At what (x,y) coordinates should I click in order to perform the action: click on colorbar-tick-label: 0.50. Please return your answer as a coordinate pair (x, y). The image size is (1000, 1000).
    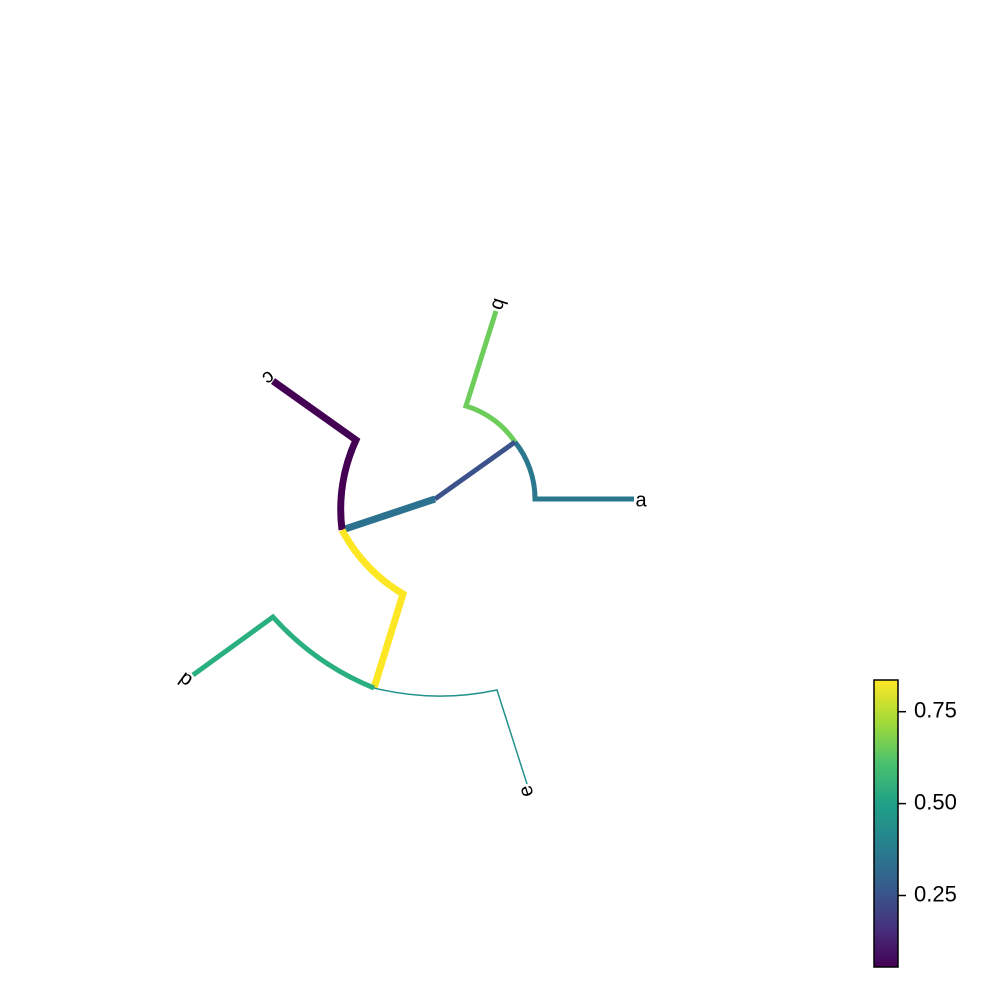
    Looking at the image, I should click on (935, 801).